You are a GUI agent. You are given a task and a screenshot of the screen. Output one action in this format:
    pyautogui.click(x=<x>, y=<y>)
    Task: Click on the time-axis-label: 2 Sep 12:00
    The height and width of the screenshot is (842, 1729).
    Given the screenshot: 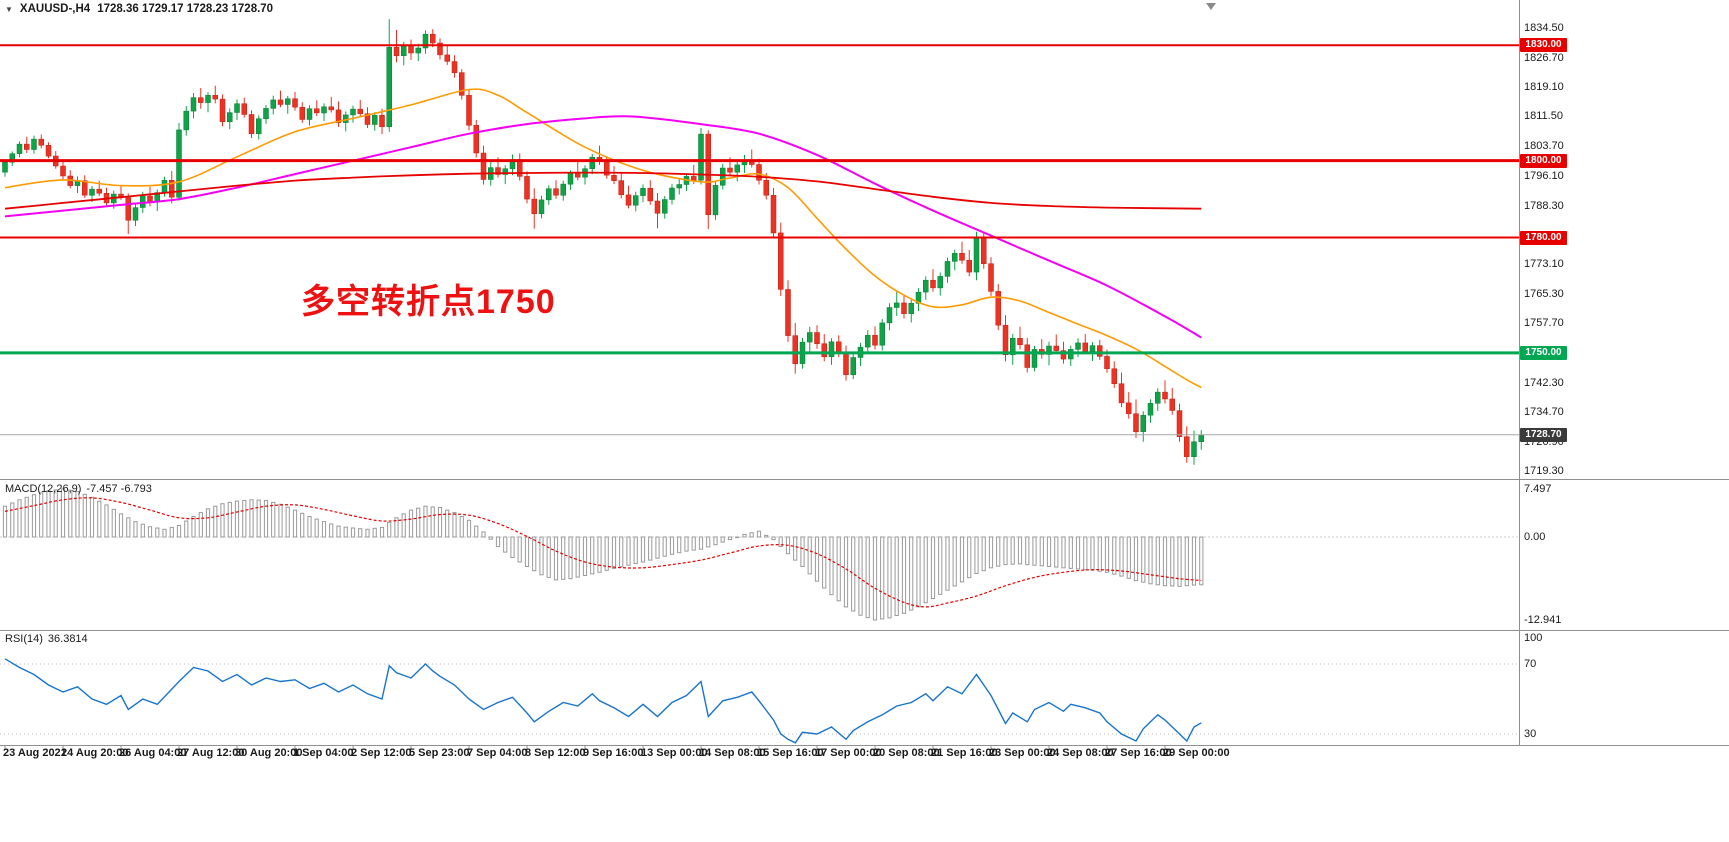 What is the action you would take?
    pyautogui.click(x=381, y=753)
    